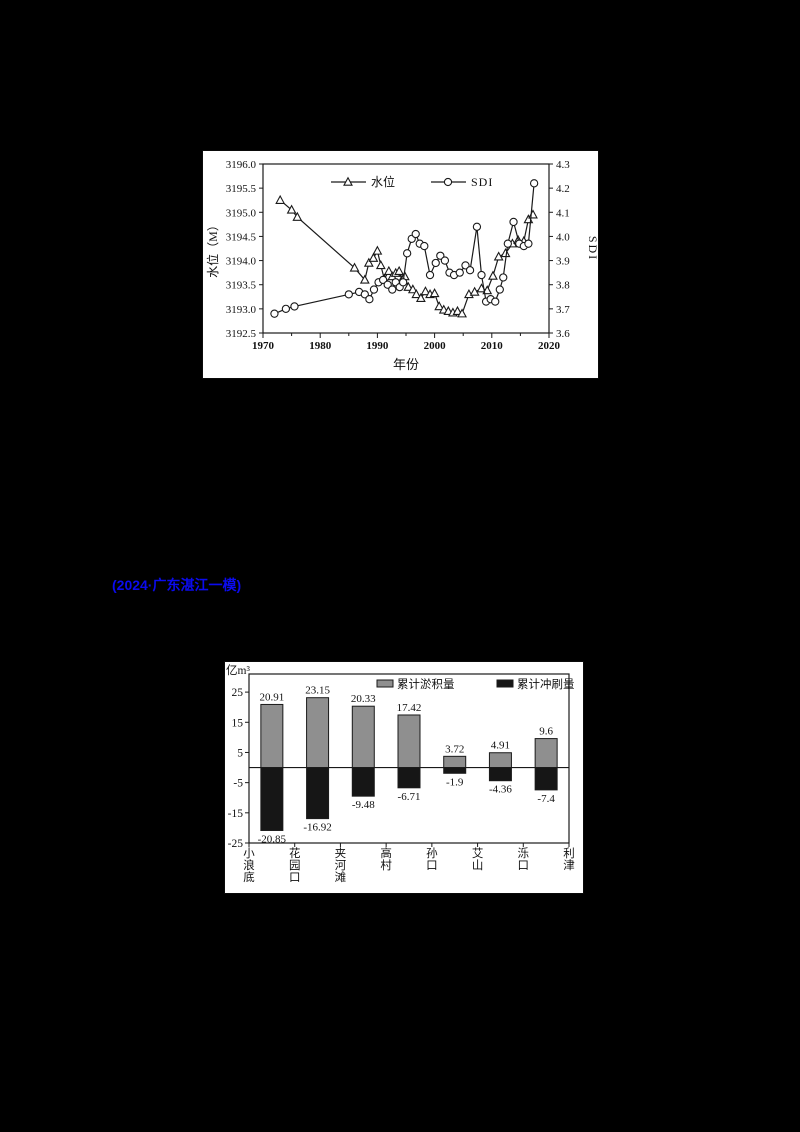 The width and height of the screenshot is (800, 1132). What do you see at coordinates (569, 865) in the screenshot?
I see `svg-text: 津` at bounding box center [569, 865].